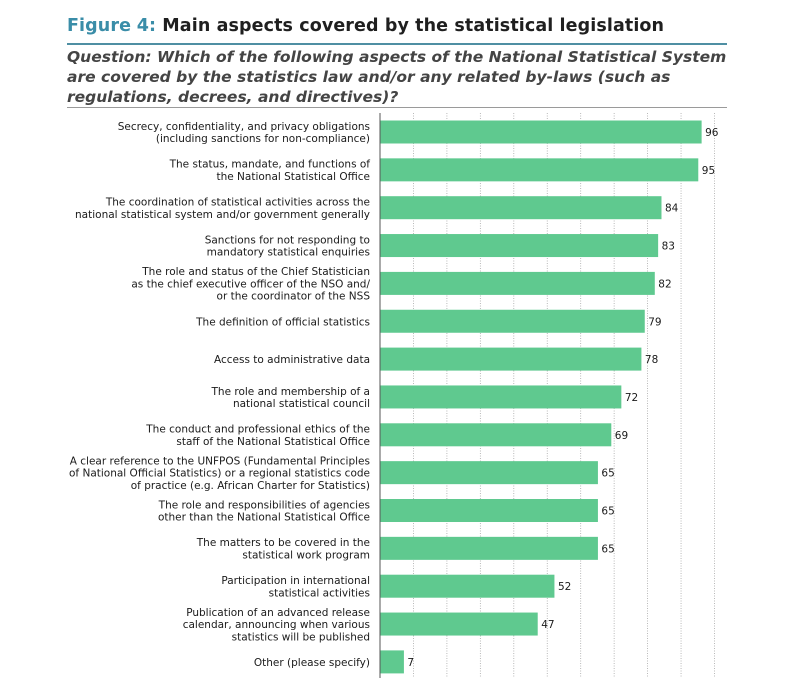  I want to click on category-label: Other (please specify), so click(312, 663).